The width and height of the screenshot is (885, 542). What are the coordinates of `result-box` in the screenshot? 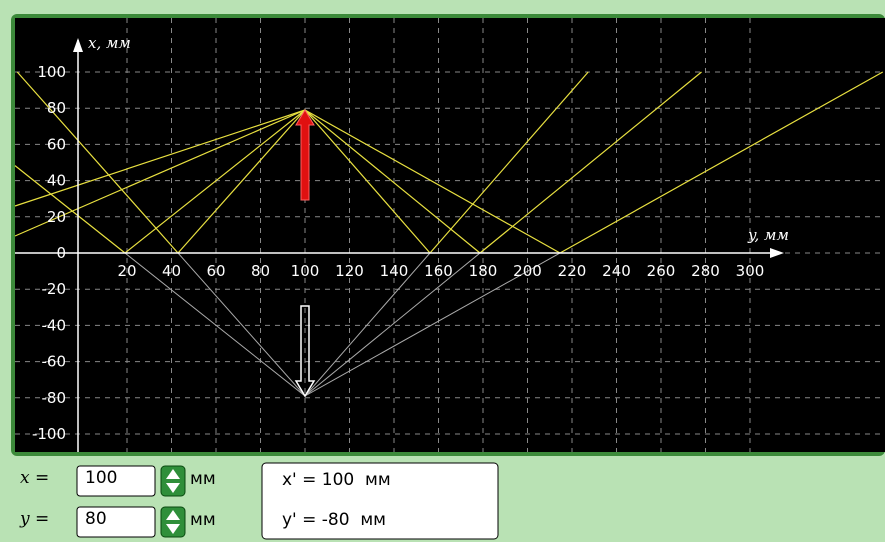 It's located at (380, 501).